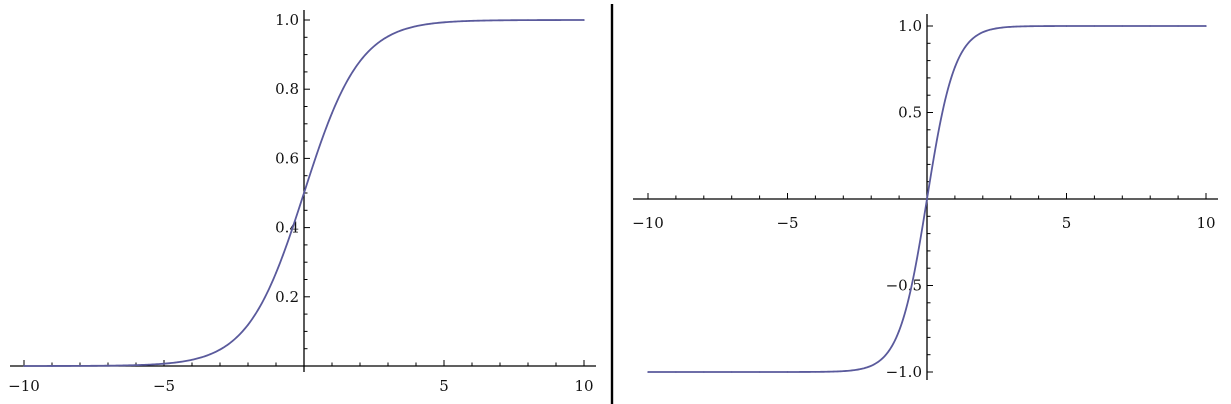 The image size is (1231, 404). What do you see at coordinates (287, 89) in the screenshot?
I see `y-tick-label: 0.8` at bounding box center [287, 89].